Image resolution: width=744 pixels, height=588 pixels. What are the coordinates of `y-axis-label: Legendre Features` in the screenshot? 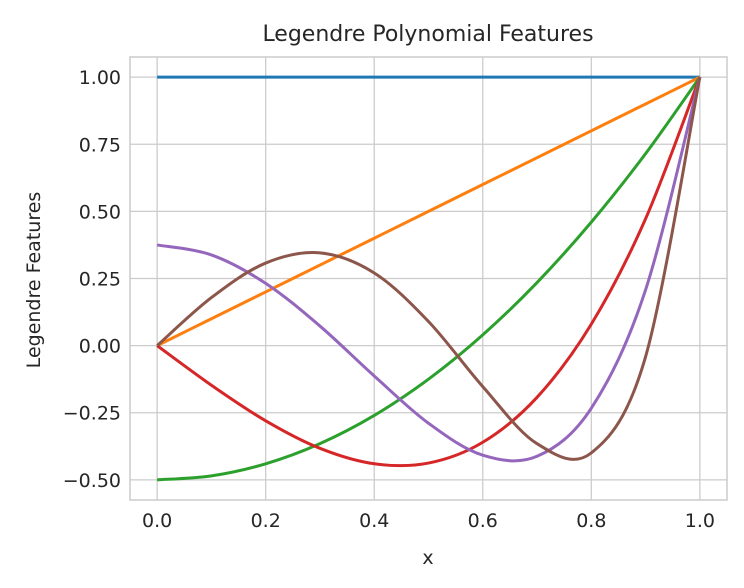 It's located at (34, 280).